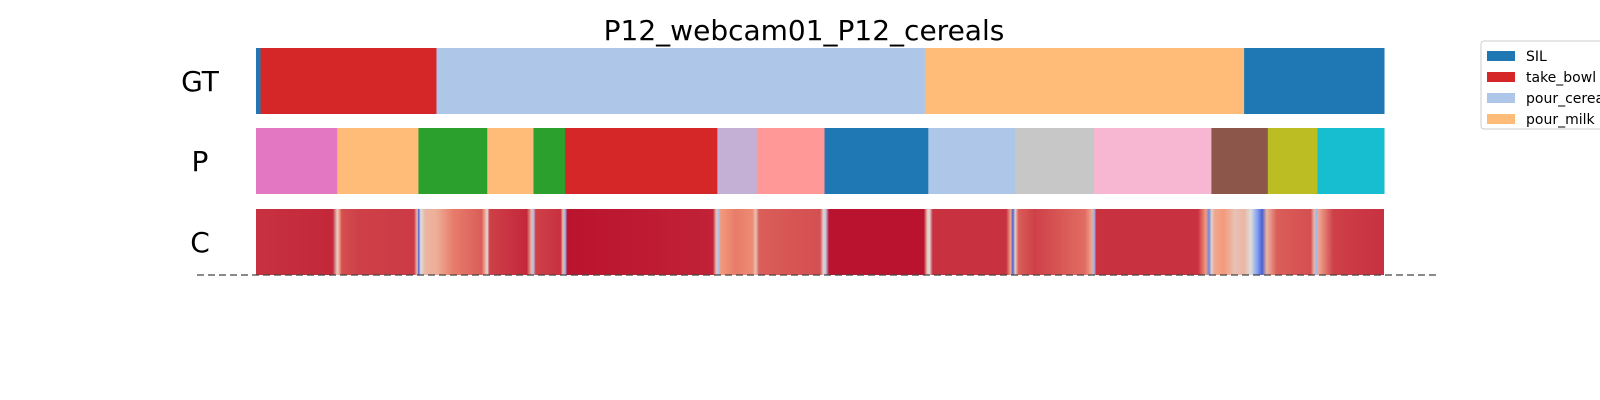 This screenshot has height=400, width=1600. I want to click on chart-title: P12_webcam01_P12_cereals, so click(804, 30).